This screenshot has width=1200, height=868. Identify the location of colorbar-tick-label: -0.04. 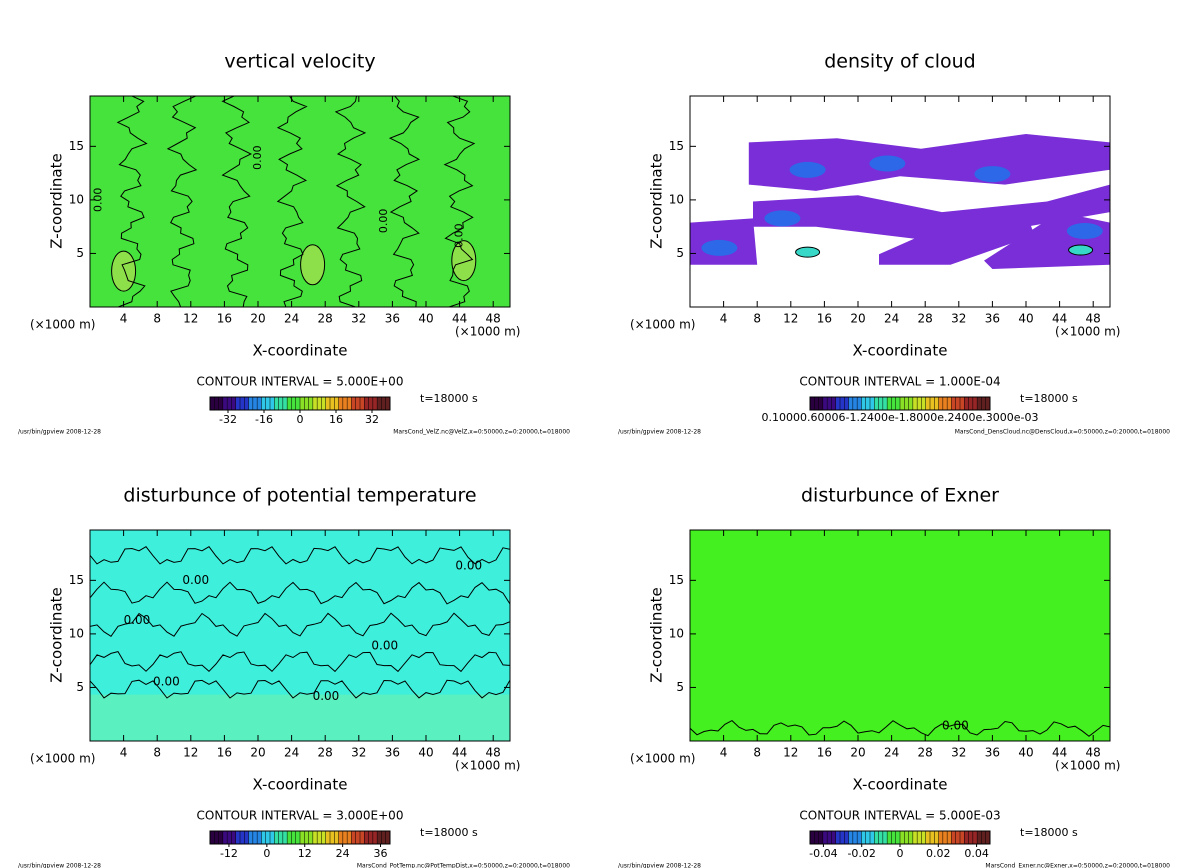
(823, 853).